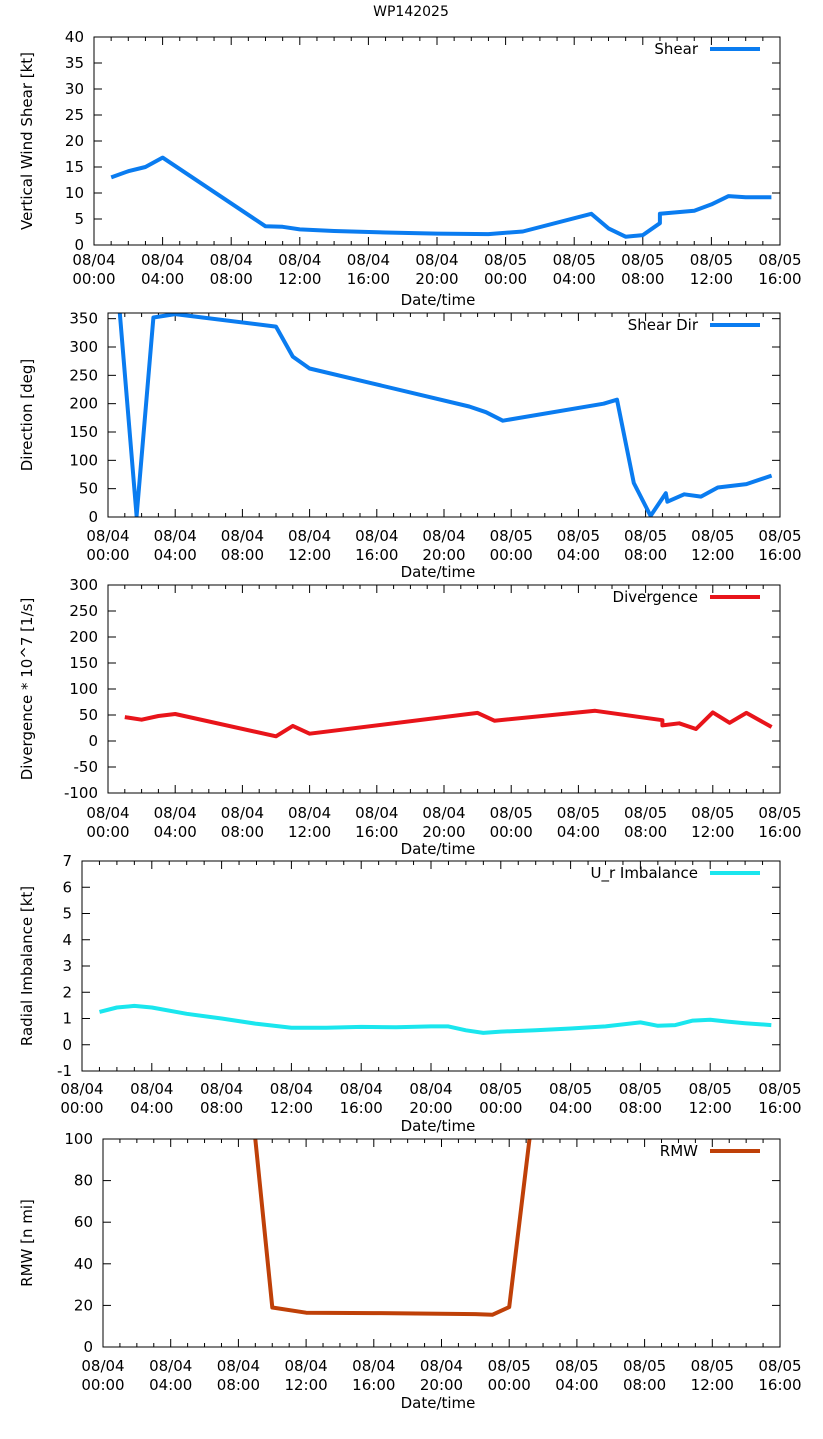  I want to click on y-tick-label: 10, so click(74, 193).